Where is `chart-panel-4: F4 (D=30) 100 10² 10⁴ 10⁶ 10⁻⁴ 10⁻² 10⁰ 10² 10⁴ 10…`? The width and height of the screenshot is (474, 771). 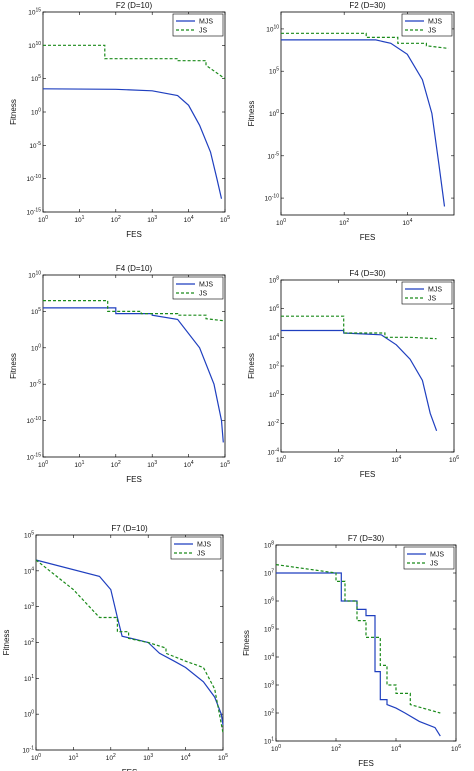
chart-panel-4: F4 (D=30) 100 10² 10⁴ 10⁶ 10⁻⁴ 10⁻² 10⁰ 10² 10⁴ 10… is located at coordinates (353, 374).